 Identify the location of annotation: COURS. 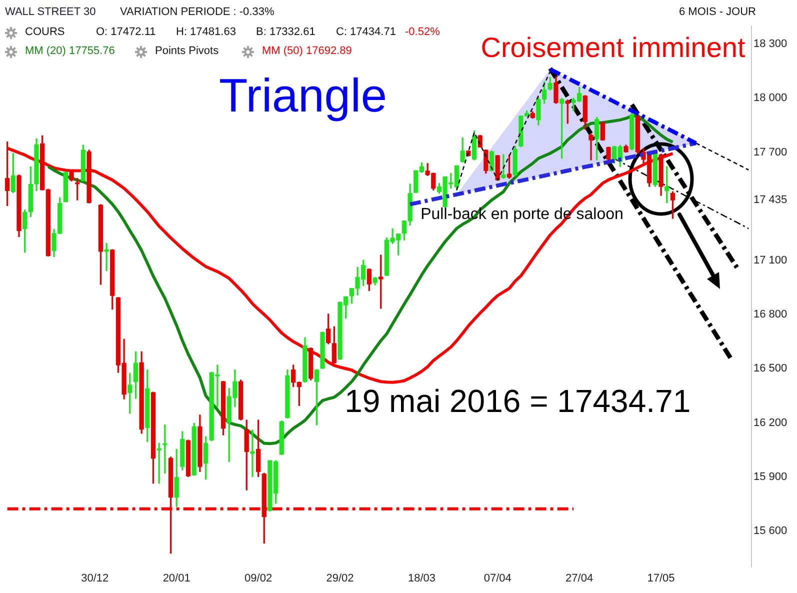
(45, 32).